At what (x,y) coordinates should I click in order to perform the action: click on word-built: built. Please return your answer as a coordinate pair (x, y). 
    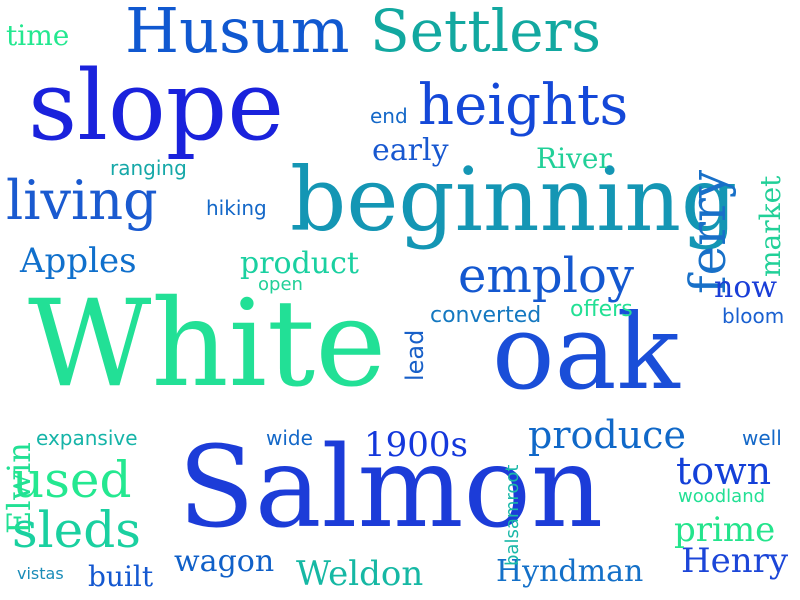
    Looking at the image, I should click on (121, 576).